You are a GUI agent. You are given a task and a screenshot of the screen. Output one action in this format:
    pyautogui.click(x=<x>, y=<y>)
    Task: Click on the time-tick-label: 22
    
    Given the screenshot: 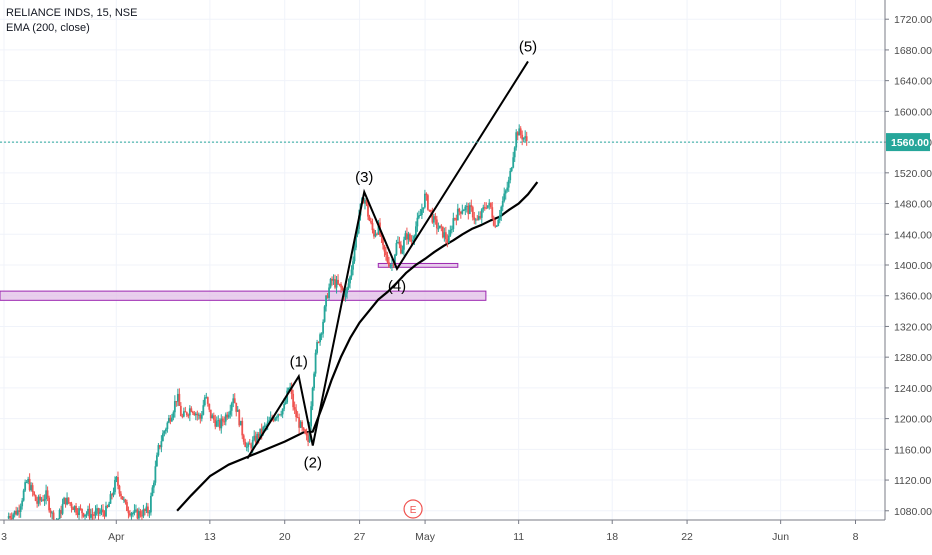 What is the action you would take?
    pyautogui.click(x=687, y=537)
    